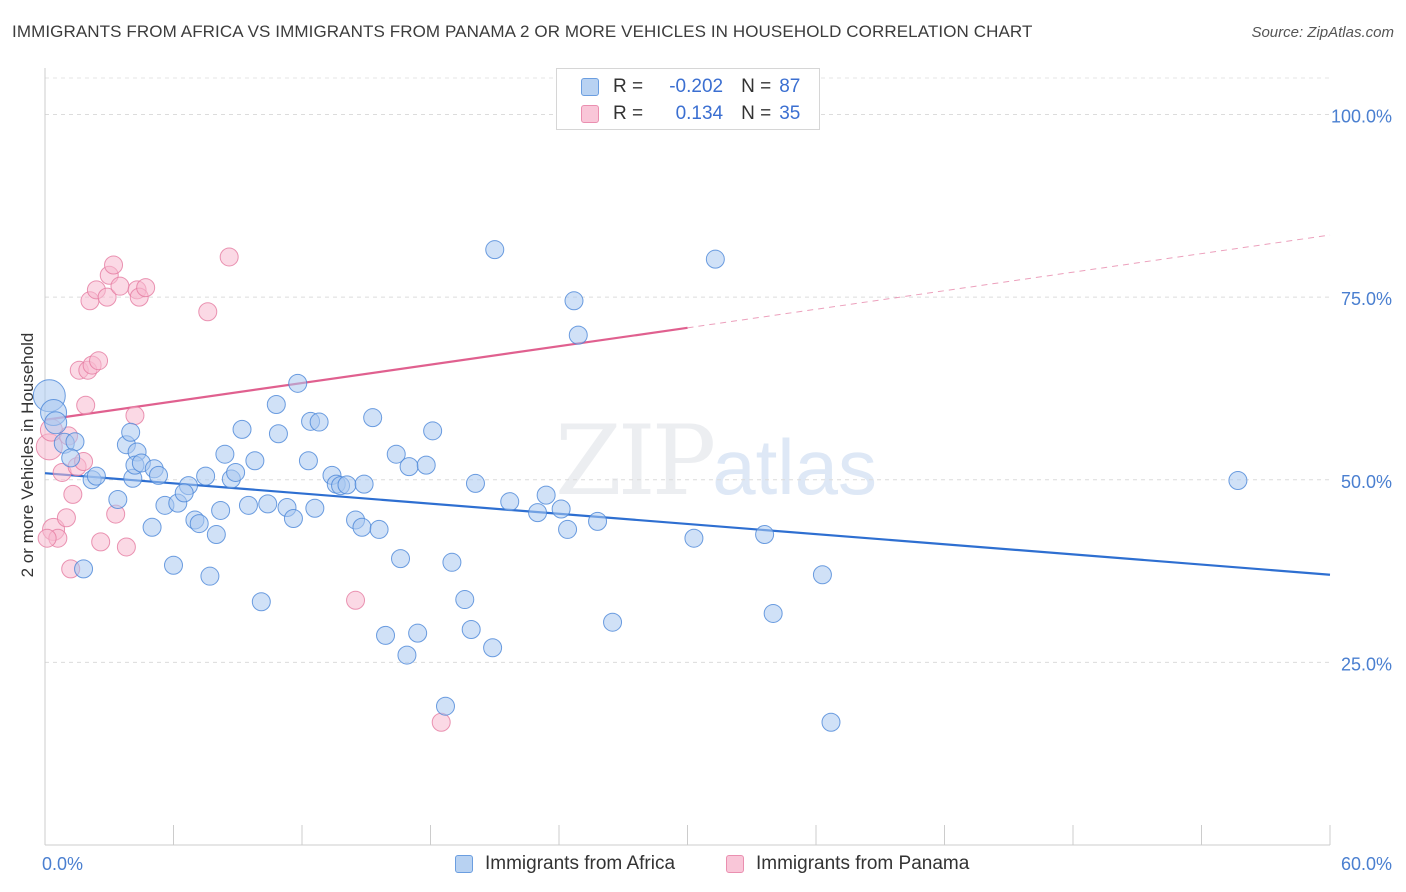 The height and width of the screenshot is (892, 1406). Describe the element at coordinates (1322, 32) in the screenshot. I see `chart-source: Source: ZipAtlas.com` at that location.